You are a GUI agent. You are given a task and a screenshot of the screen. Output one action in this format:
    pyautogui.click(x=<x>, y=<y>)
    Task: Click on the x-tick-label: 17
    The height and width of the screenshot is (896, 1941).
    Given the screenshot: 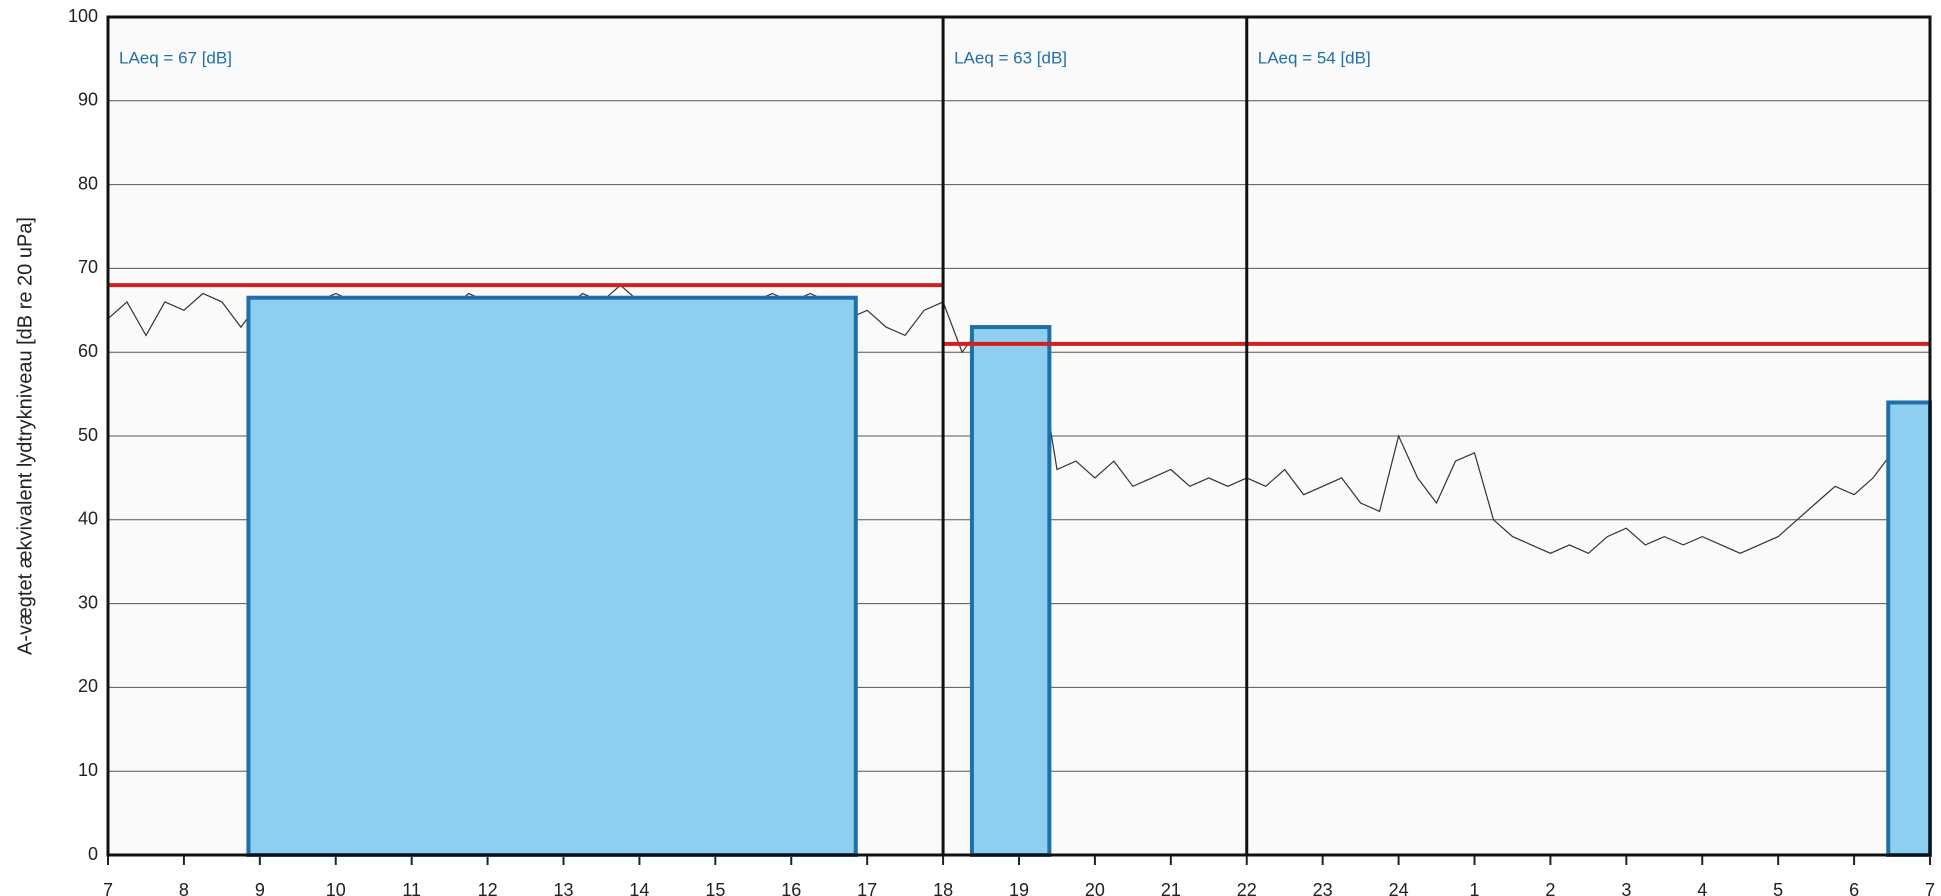 What is the action you would take?
    pyautogui.click(x=867, y=888)
    